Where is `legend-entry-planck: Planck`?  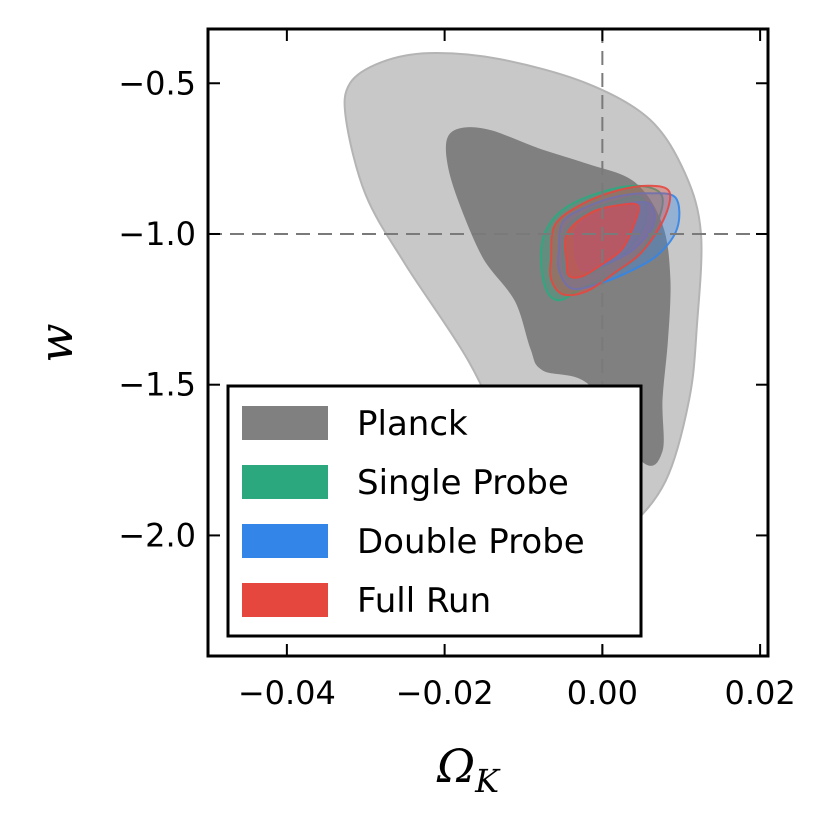 legend-entry-planck: Planck is located at coordinates (355, 424).